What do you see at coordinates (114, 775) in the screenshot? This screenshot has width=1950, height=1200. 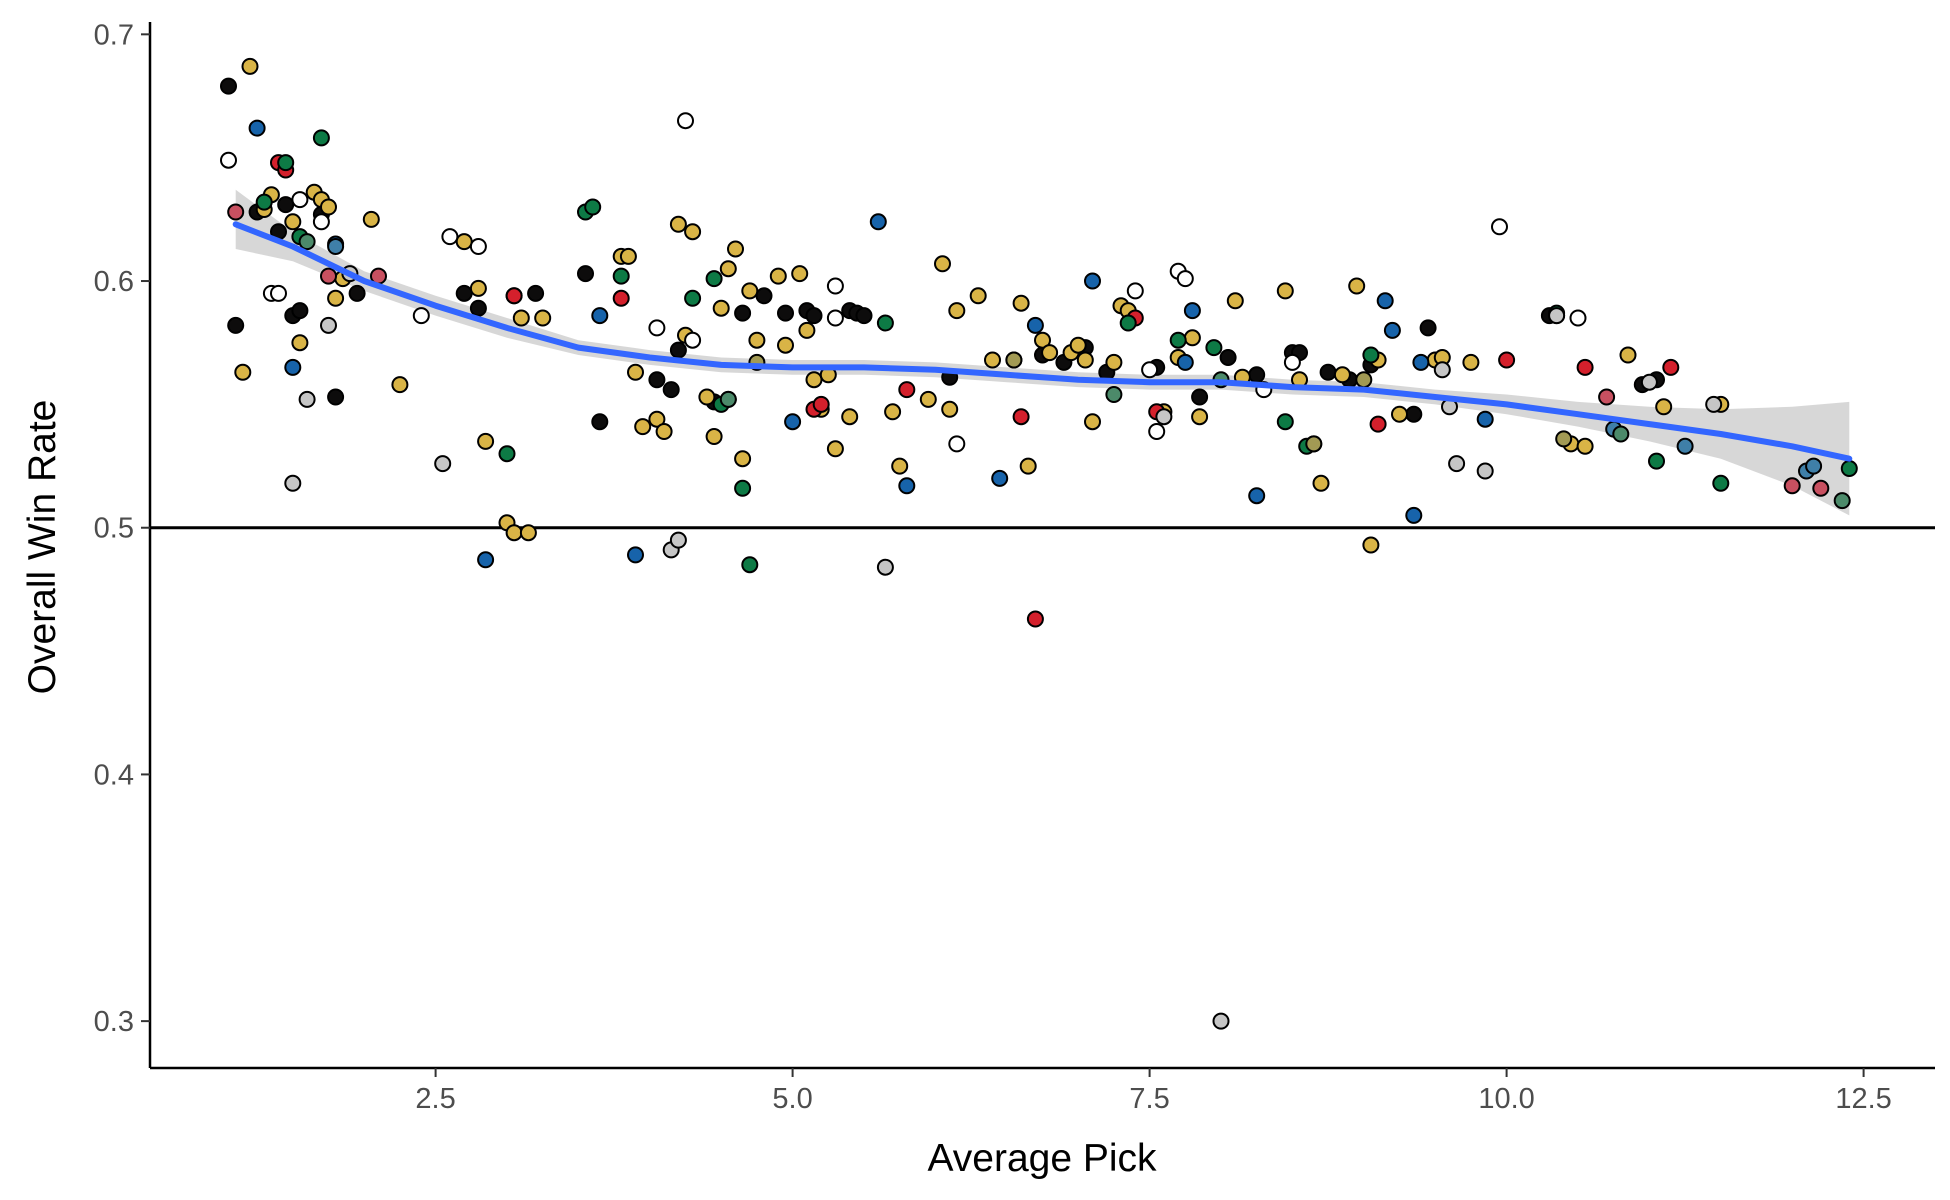 I see `y-tick-label: 0.4` at bounding box center [114, 775].